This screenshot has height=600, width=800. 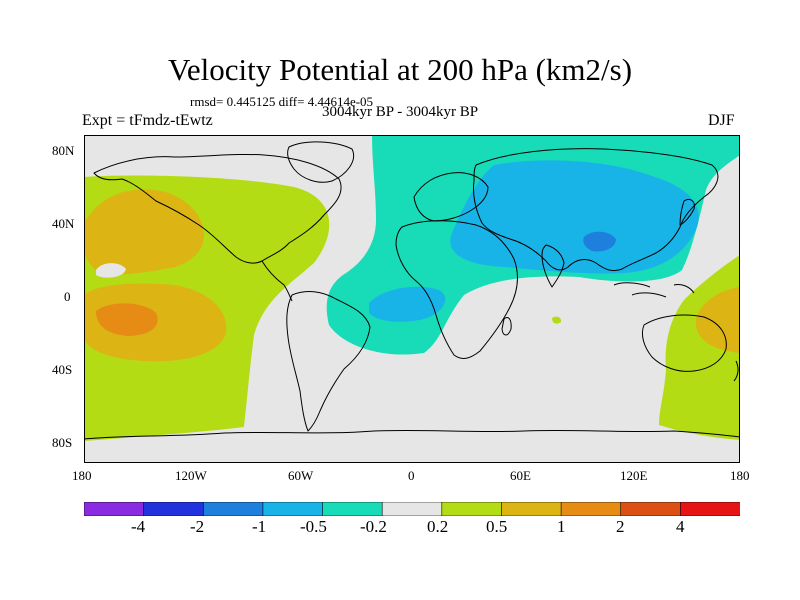 I want to click on season-label: DJF, so click(x=721, y=120).